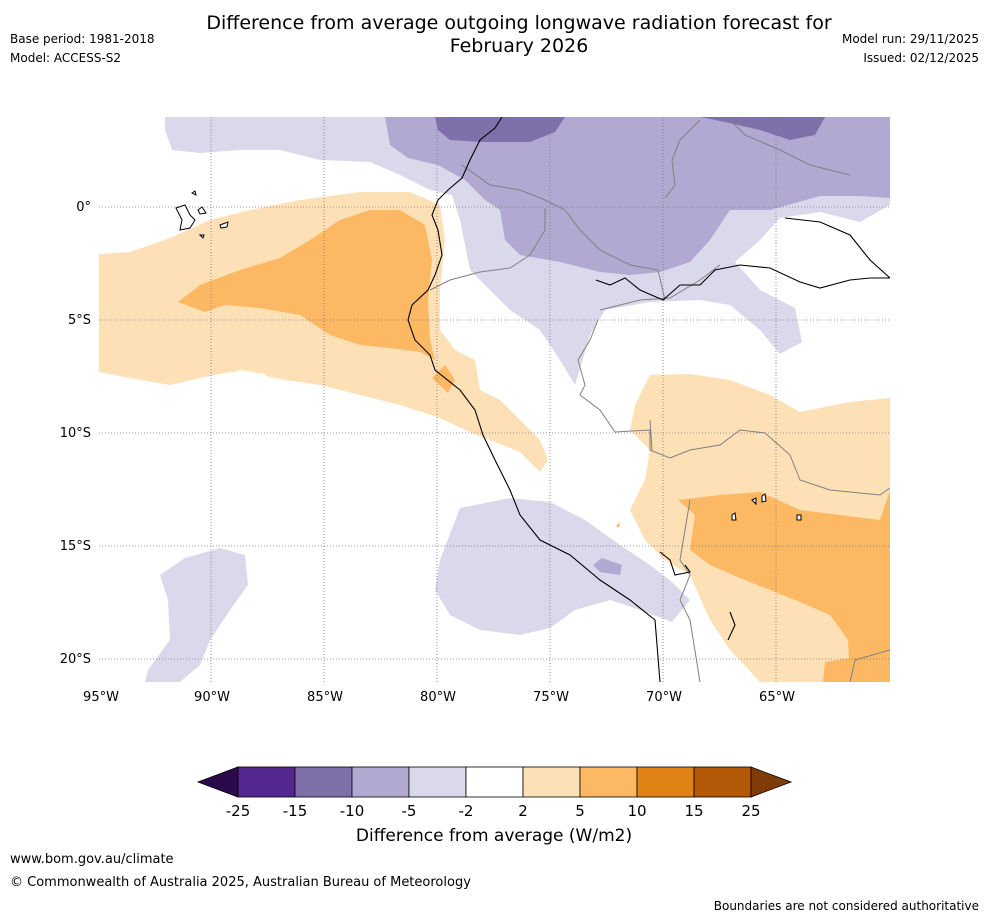  What do you see at coordinates (380, 782) in the screenshot?
I see `colorbar-bin-neg10-neg5` at bounding box center [380, 782].